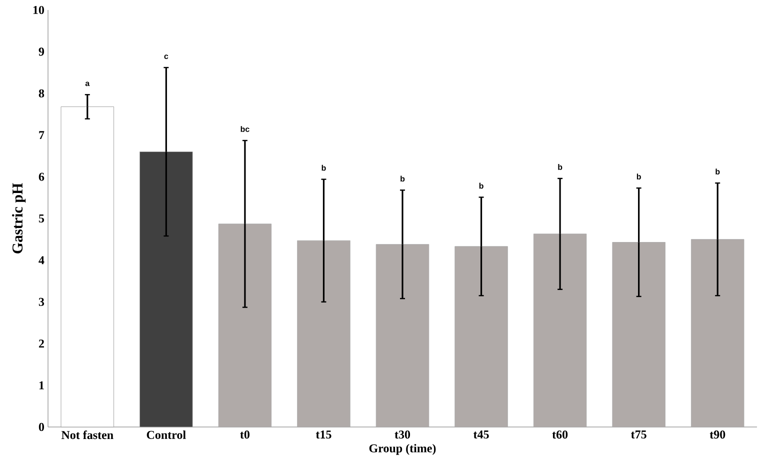  What do you see at coordinates (41, 260) in the screenshot?
I see `y-tick-label: 4` at bounding box center [41, 260].